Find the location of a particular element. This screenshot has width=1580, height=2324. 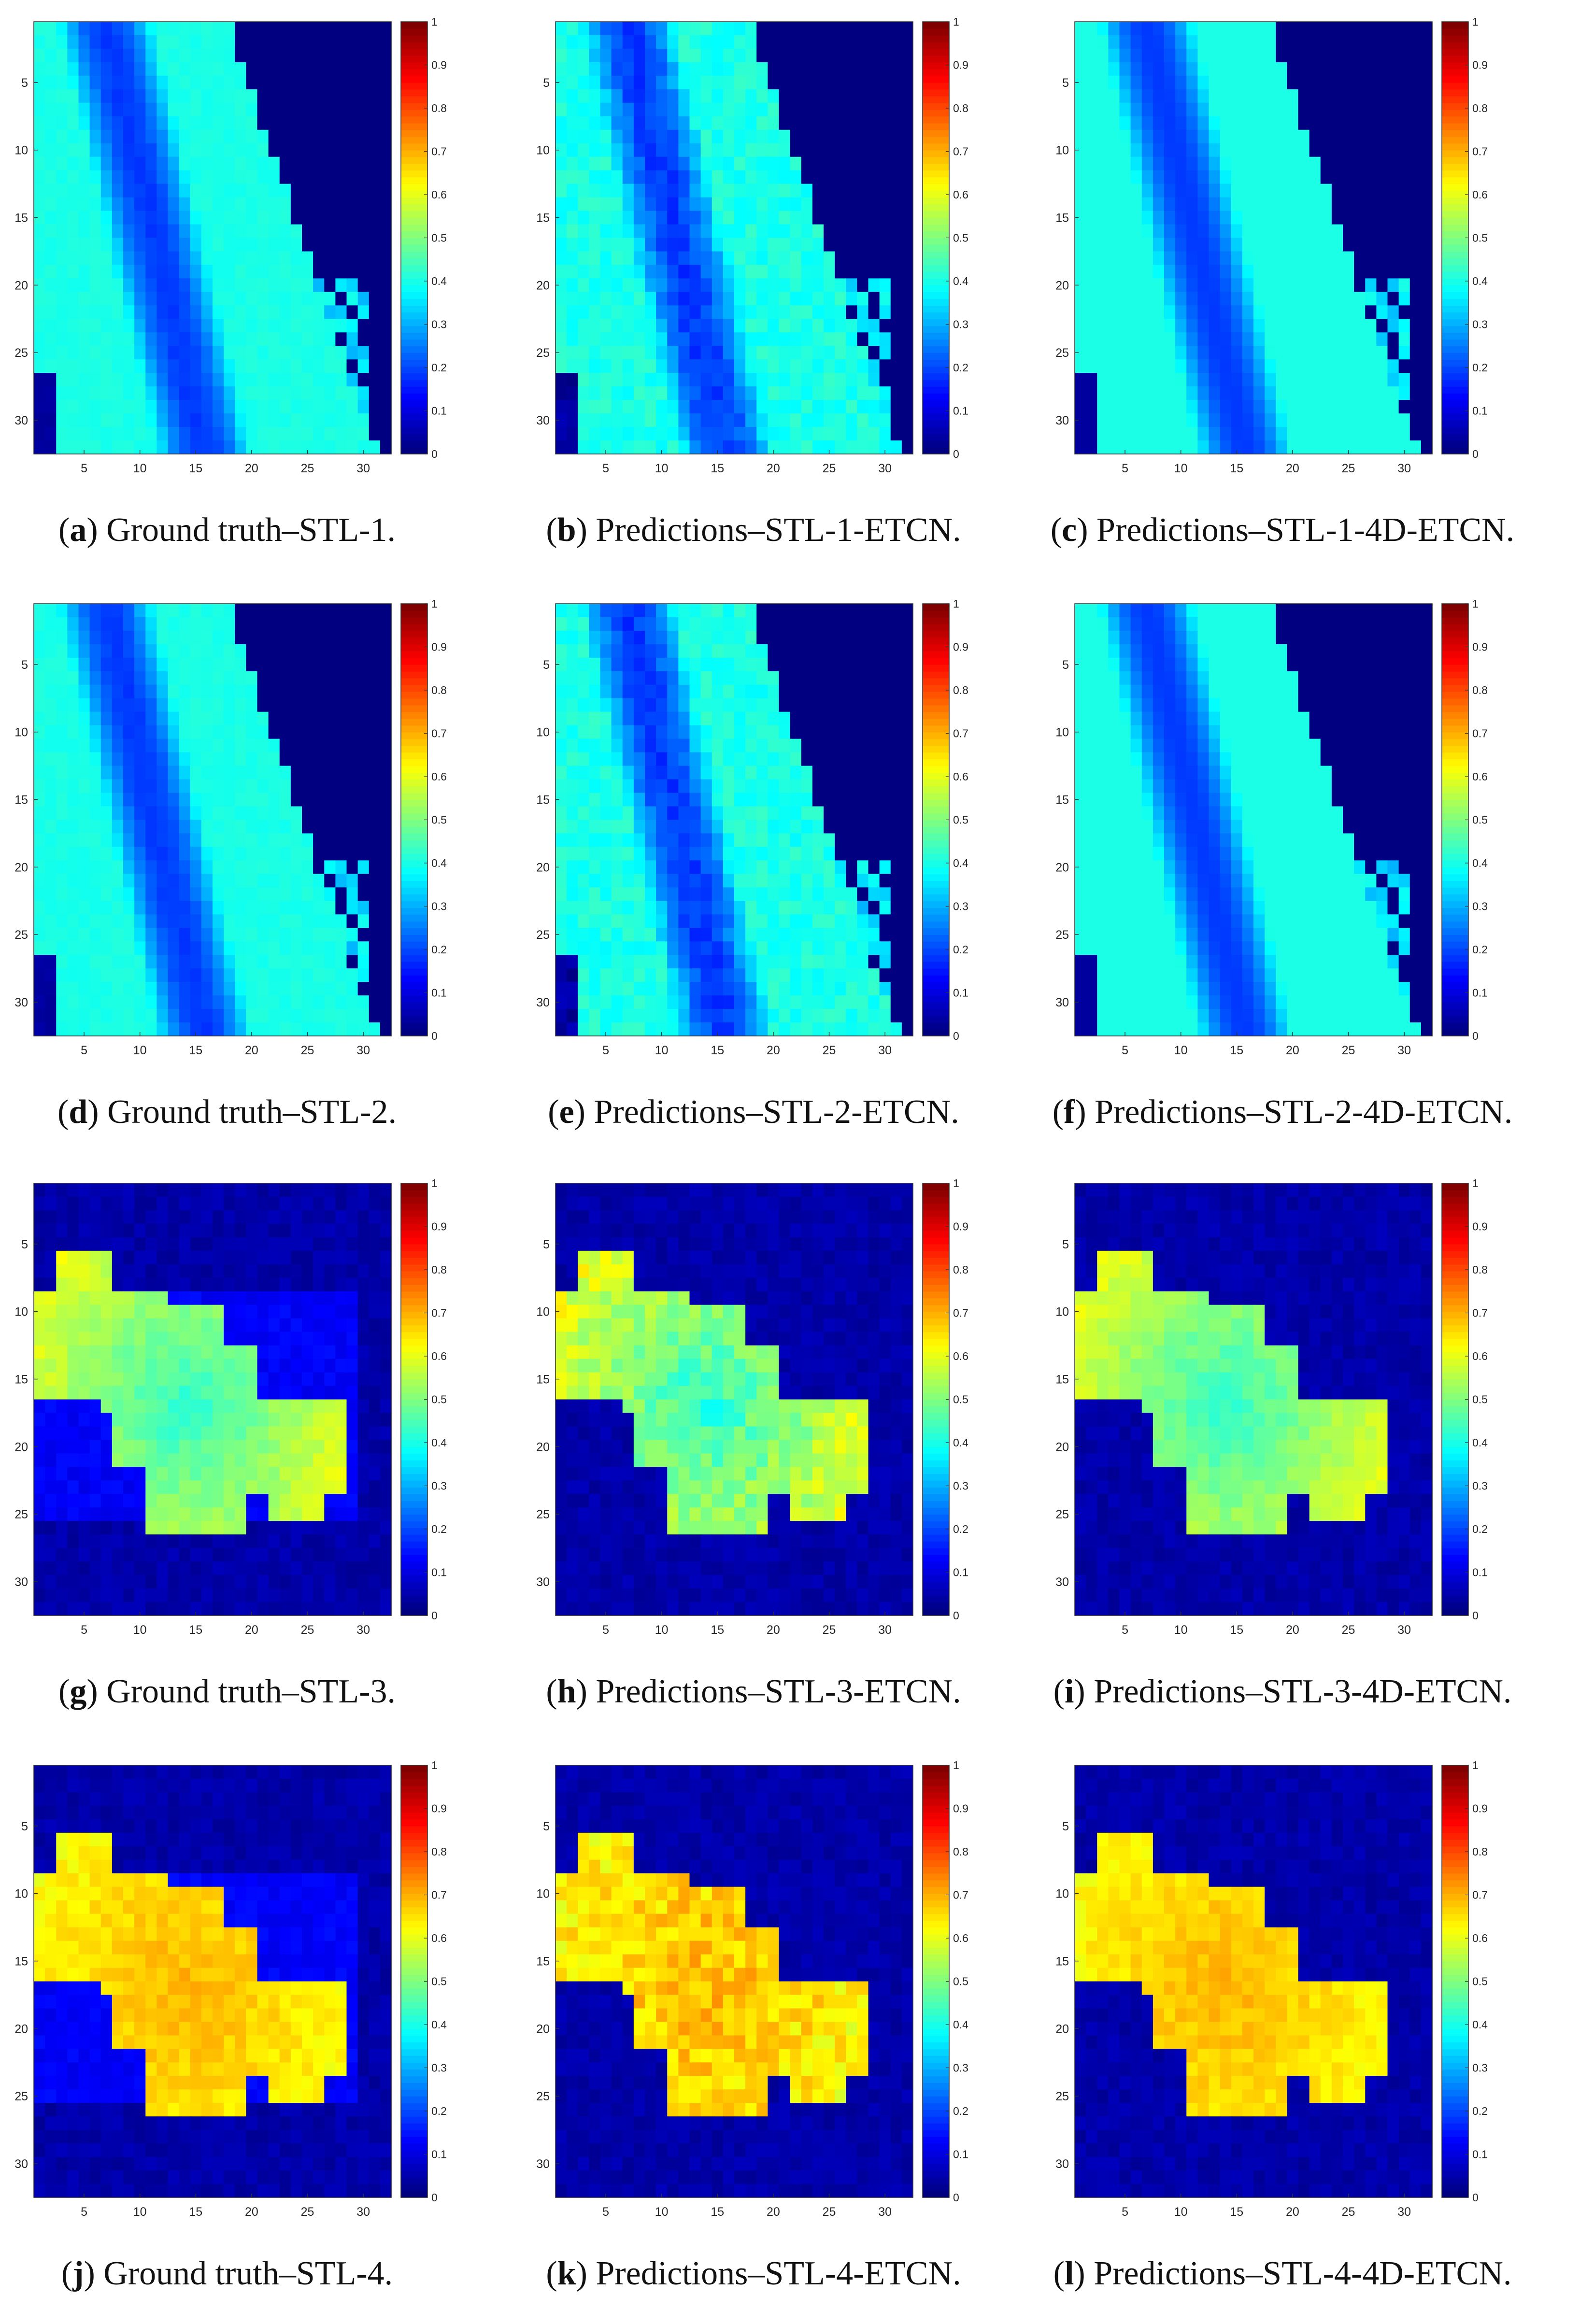

colorbar-tick-label: 0 is located at coordinates (956, 454).